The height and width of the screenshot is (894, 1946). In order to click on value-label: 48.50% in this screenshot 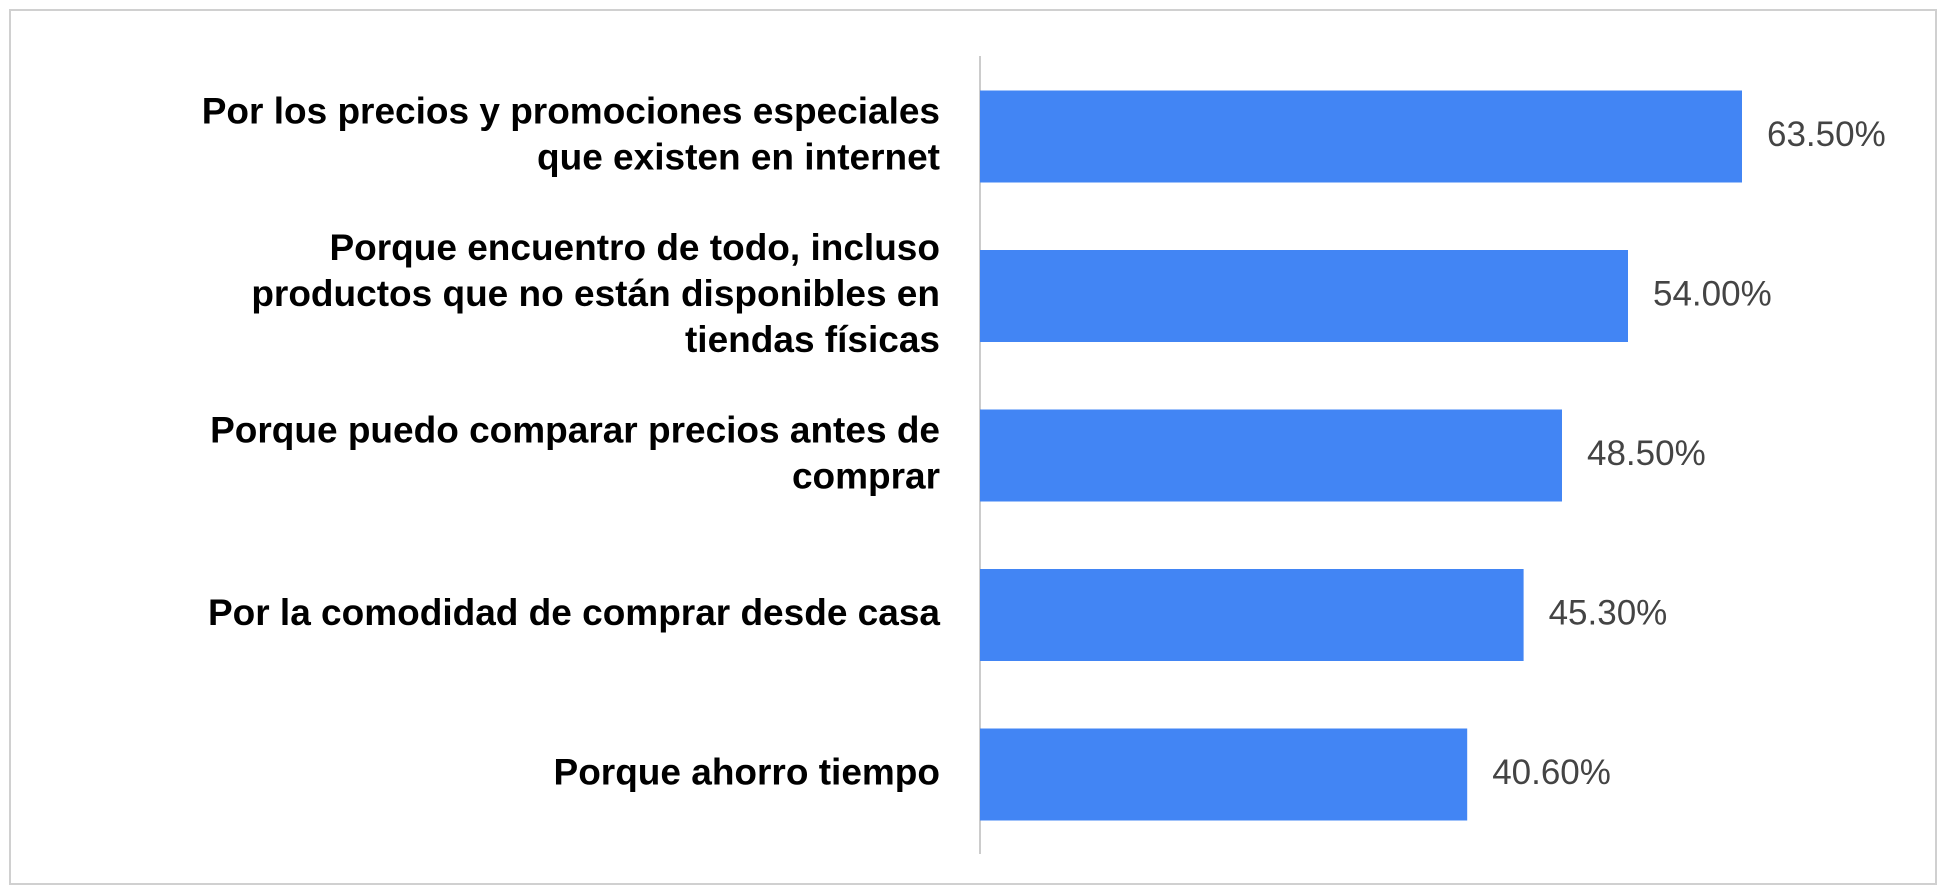, I will do `click(1646, 453)`.